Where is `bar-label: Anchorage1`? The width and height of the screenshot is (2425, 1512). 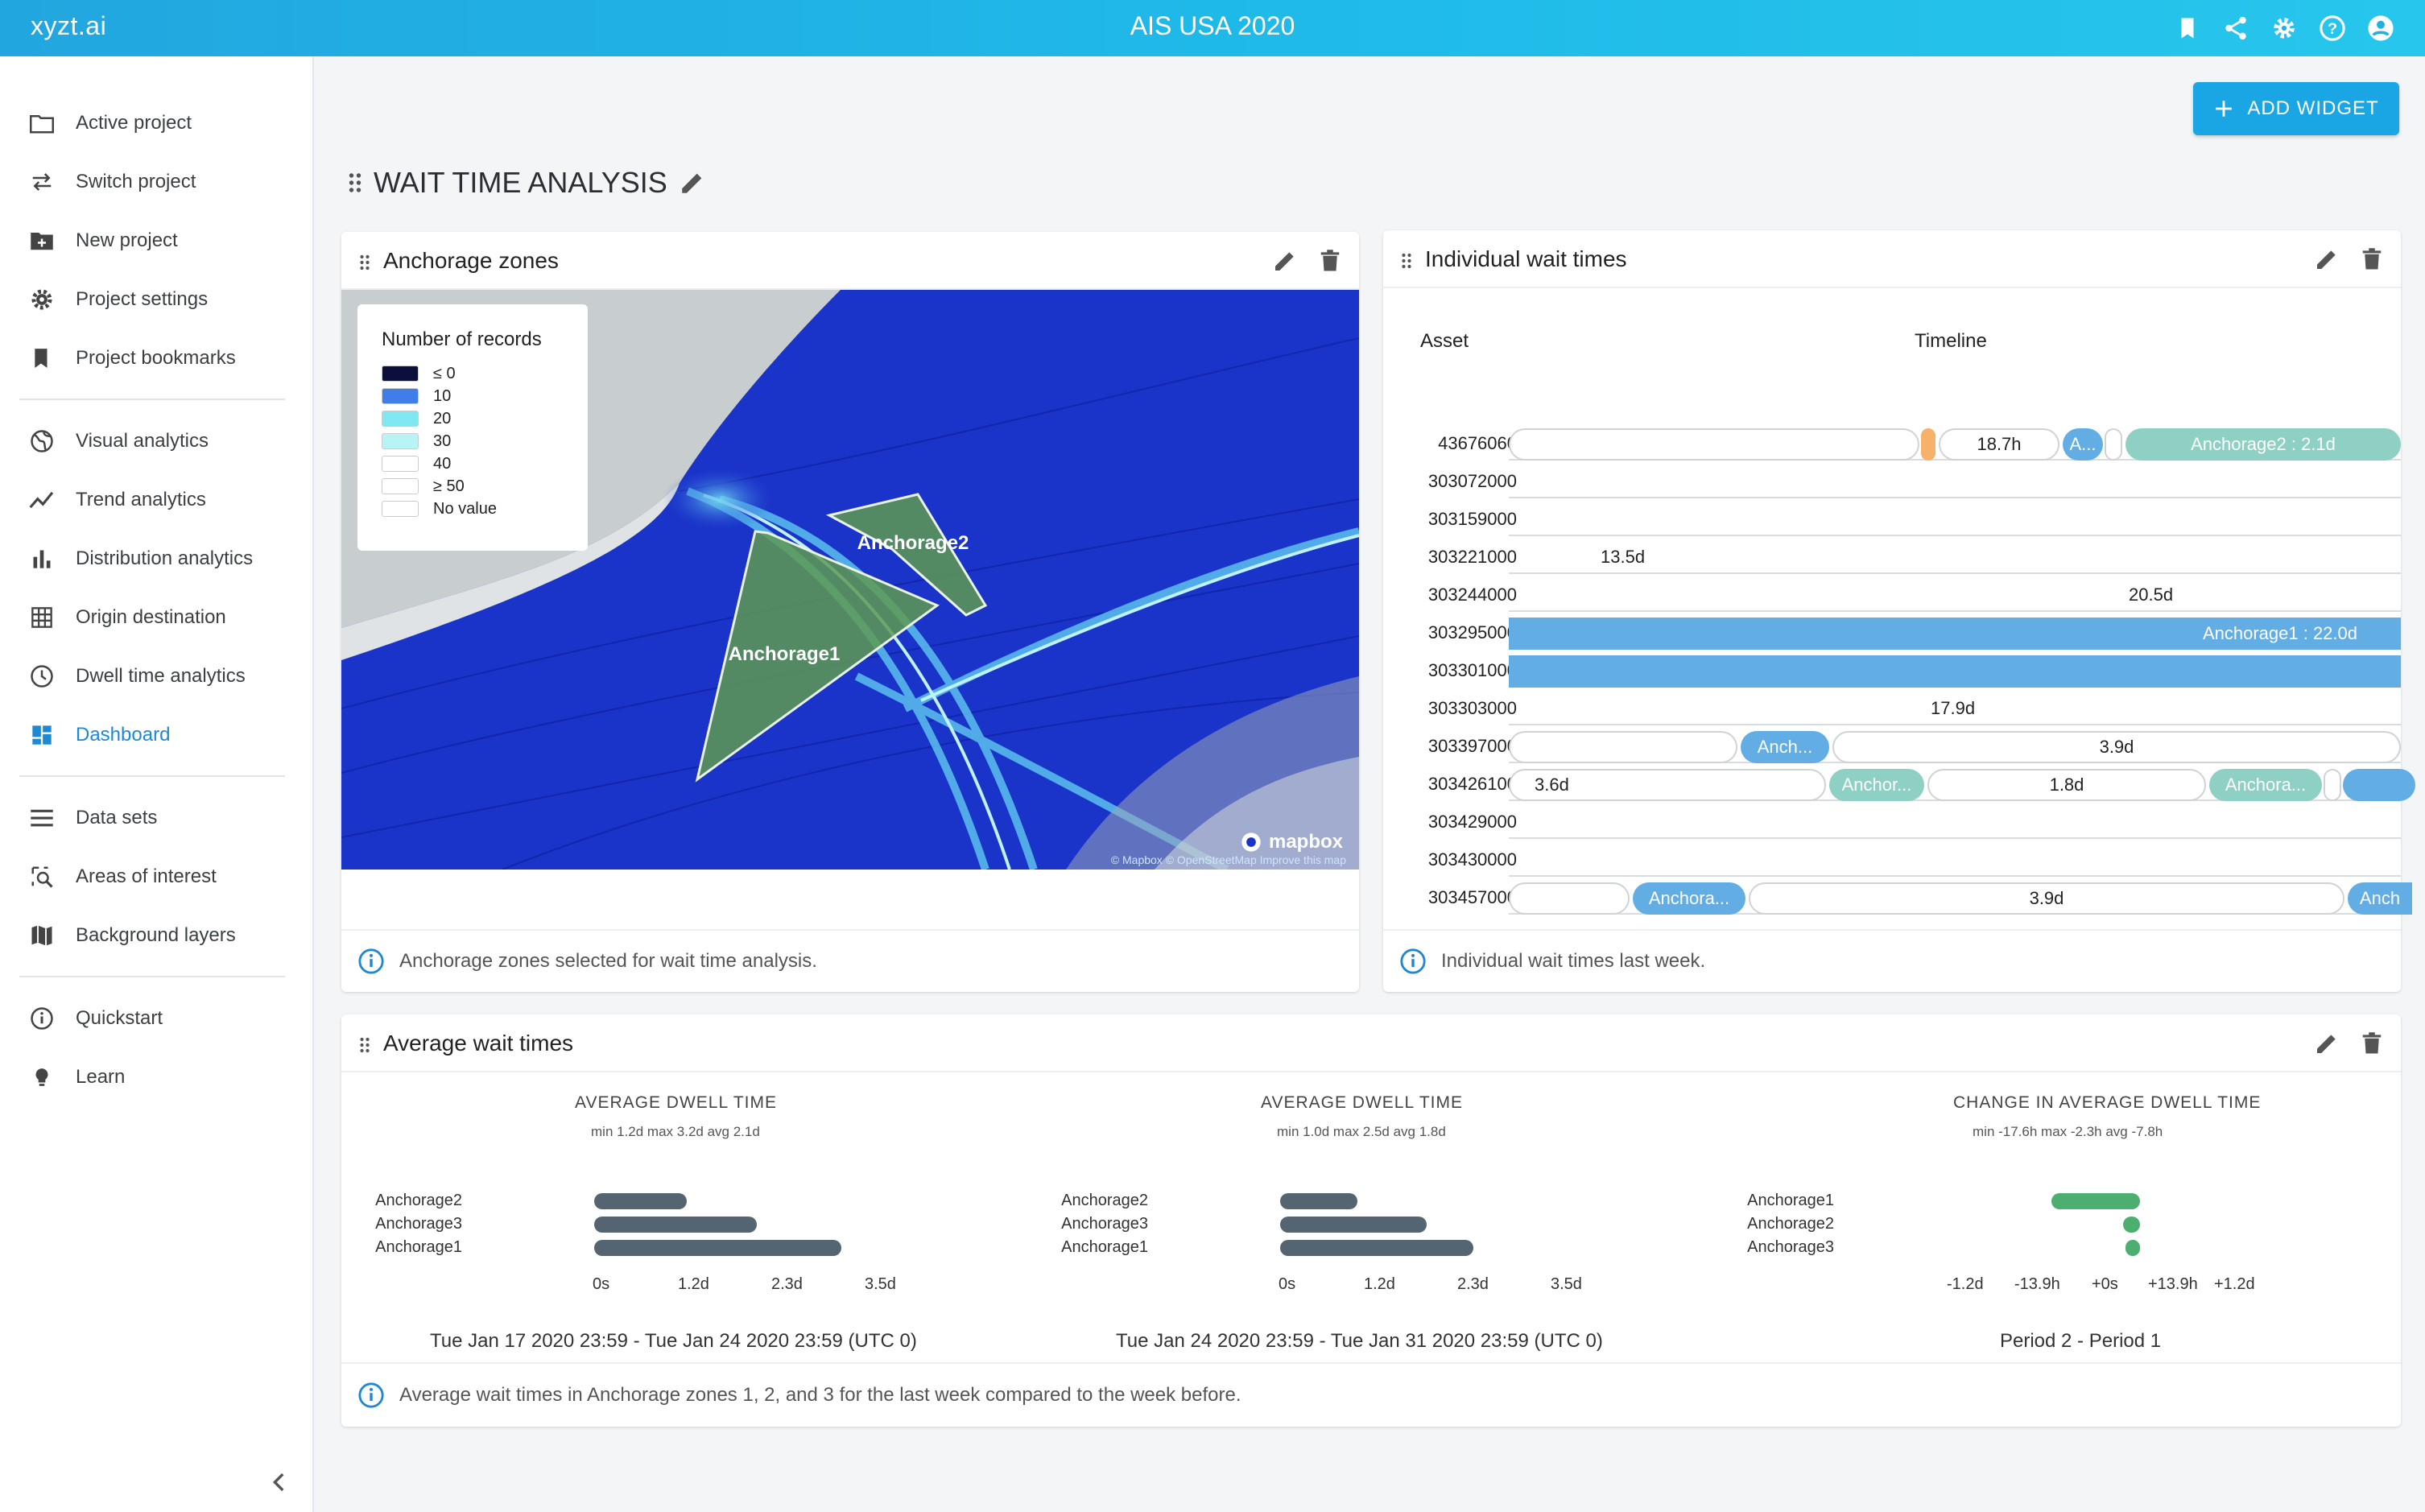
bar-label: Anchorage1 is located at coordinates (1104, 1247).